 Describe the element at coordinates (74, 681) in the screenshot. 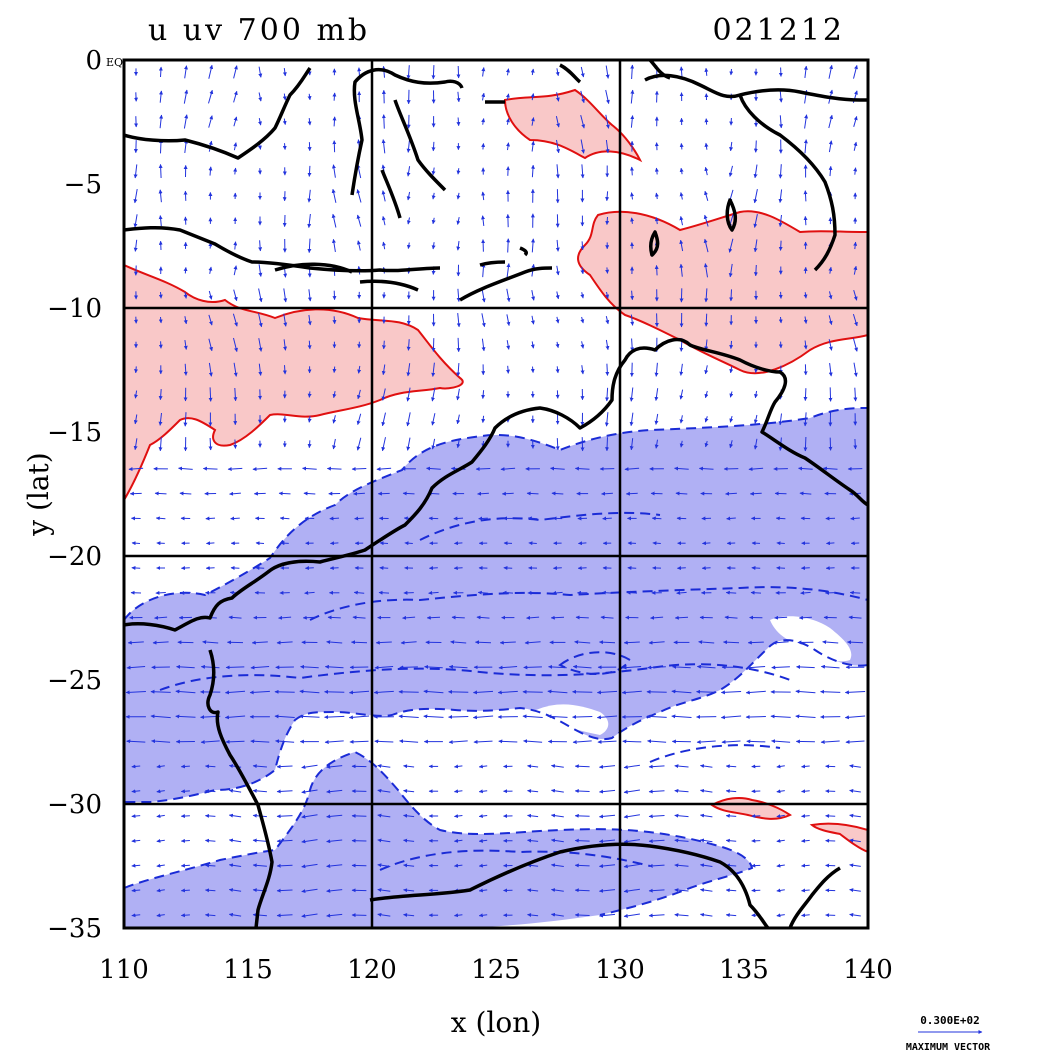

I see `y-tick-label: −25` at that location.